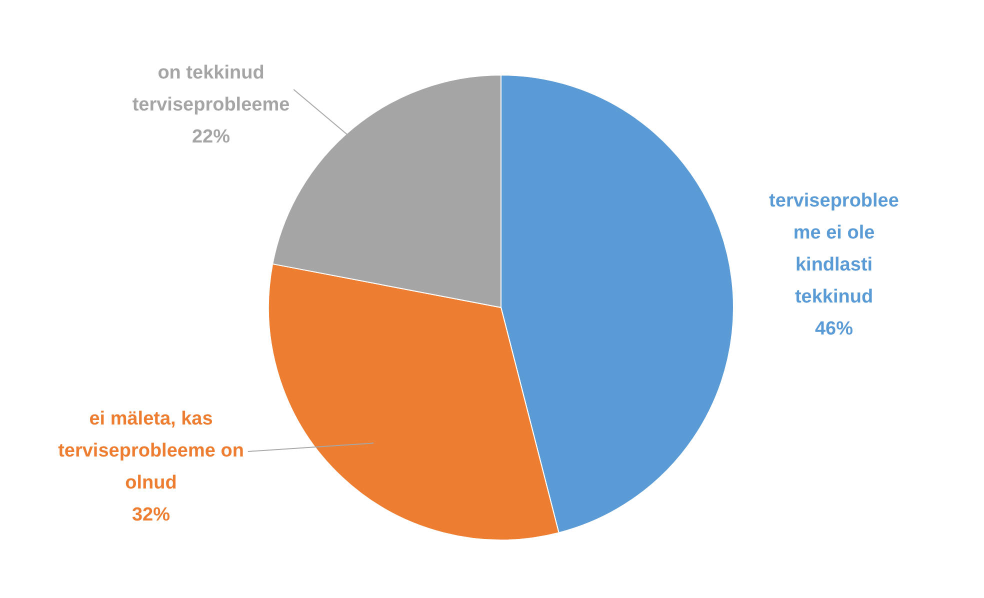  I want to click on data-label: 22%, so click(211, 137).